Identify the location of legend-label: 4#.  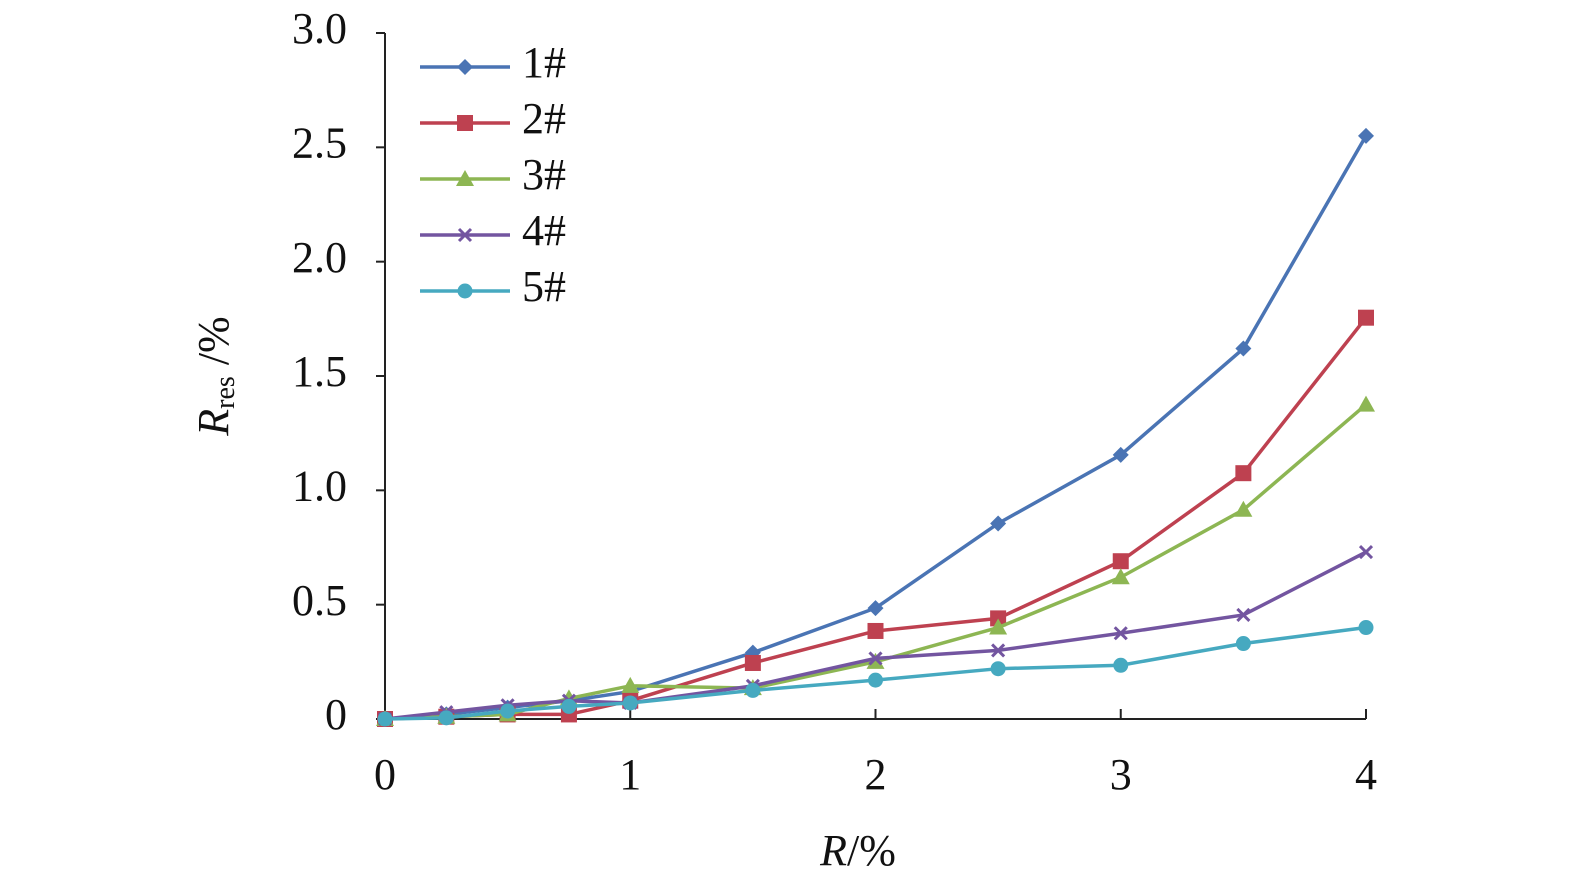
(544, 230).